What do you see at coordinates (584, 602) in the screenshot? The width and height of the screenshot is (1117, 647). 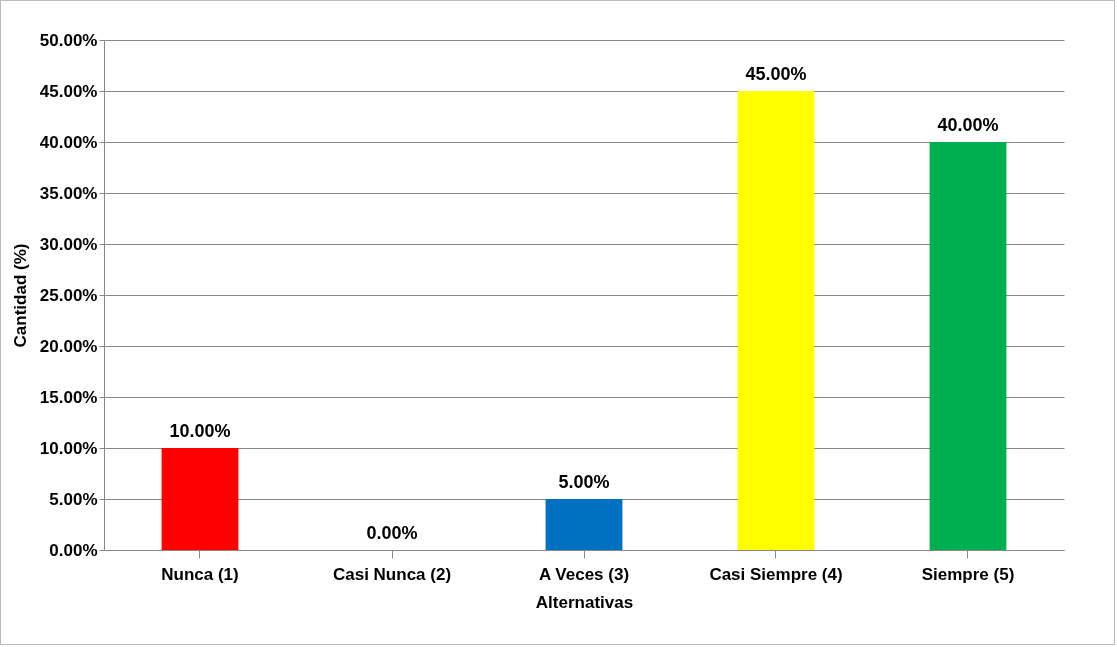 I see `x-axis-title: Alternativas` at bounding box center [584, 602].